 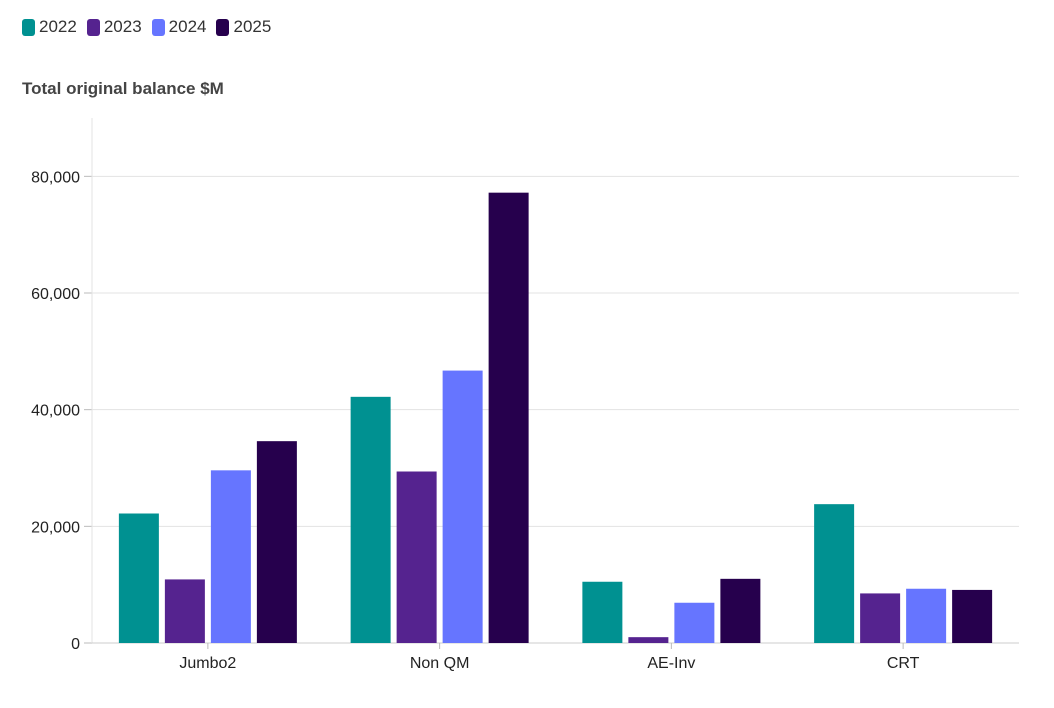 What do you see at coordinates (187, 26) in the screenshot?
I see `legend-label: 2024` at bounding box center [187, 26].